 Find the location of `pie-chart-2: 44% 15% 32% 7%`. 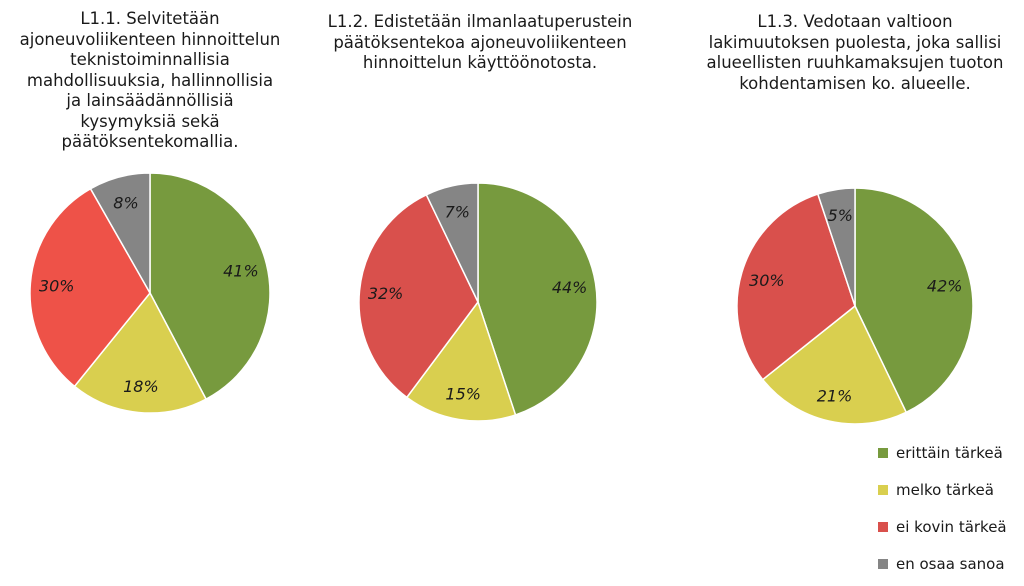

pie-chart-2: 44% 15% 32% 7% is located at coordinates (478, 302).